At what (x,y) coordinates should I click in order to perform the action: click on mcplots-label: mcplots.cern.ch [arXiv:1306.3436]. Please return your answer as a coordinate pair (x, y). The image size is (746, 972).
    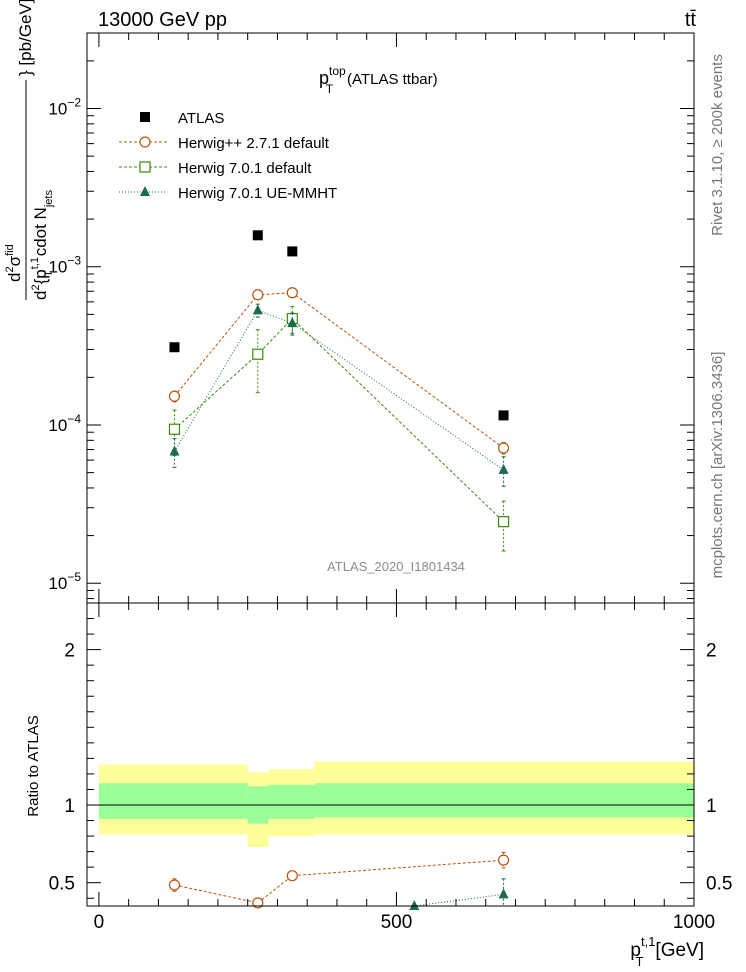
    Looking at the image, I should click on (717, 465).